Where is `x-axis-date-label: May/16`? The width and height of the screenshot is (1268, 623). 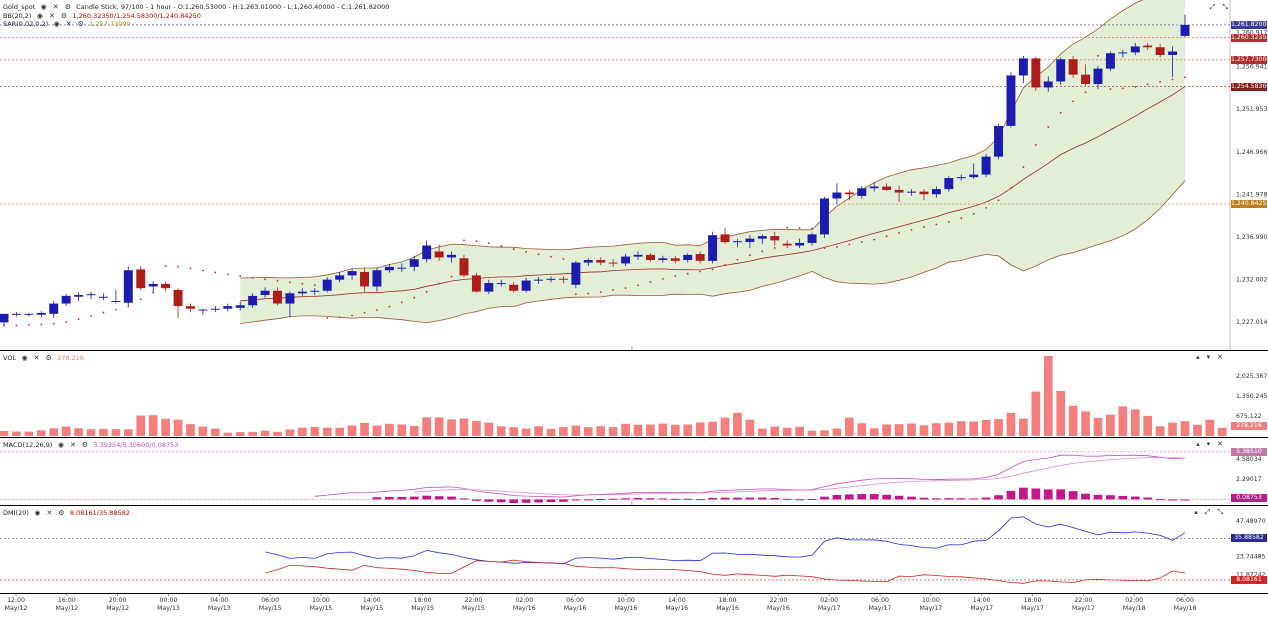
x-axis-date-label: May/16 is located at coordinates (676, 608).